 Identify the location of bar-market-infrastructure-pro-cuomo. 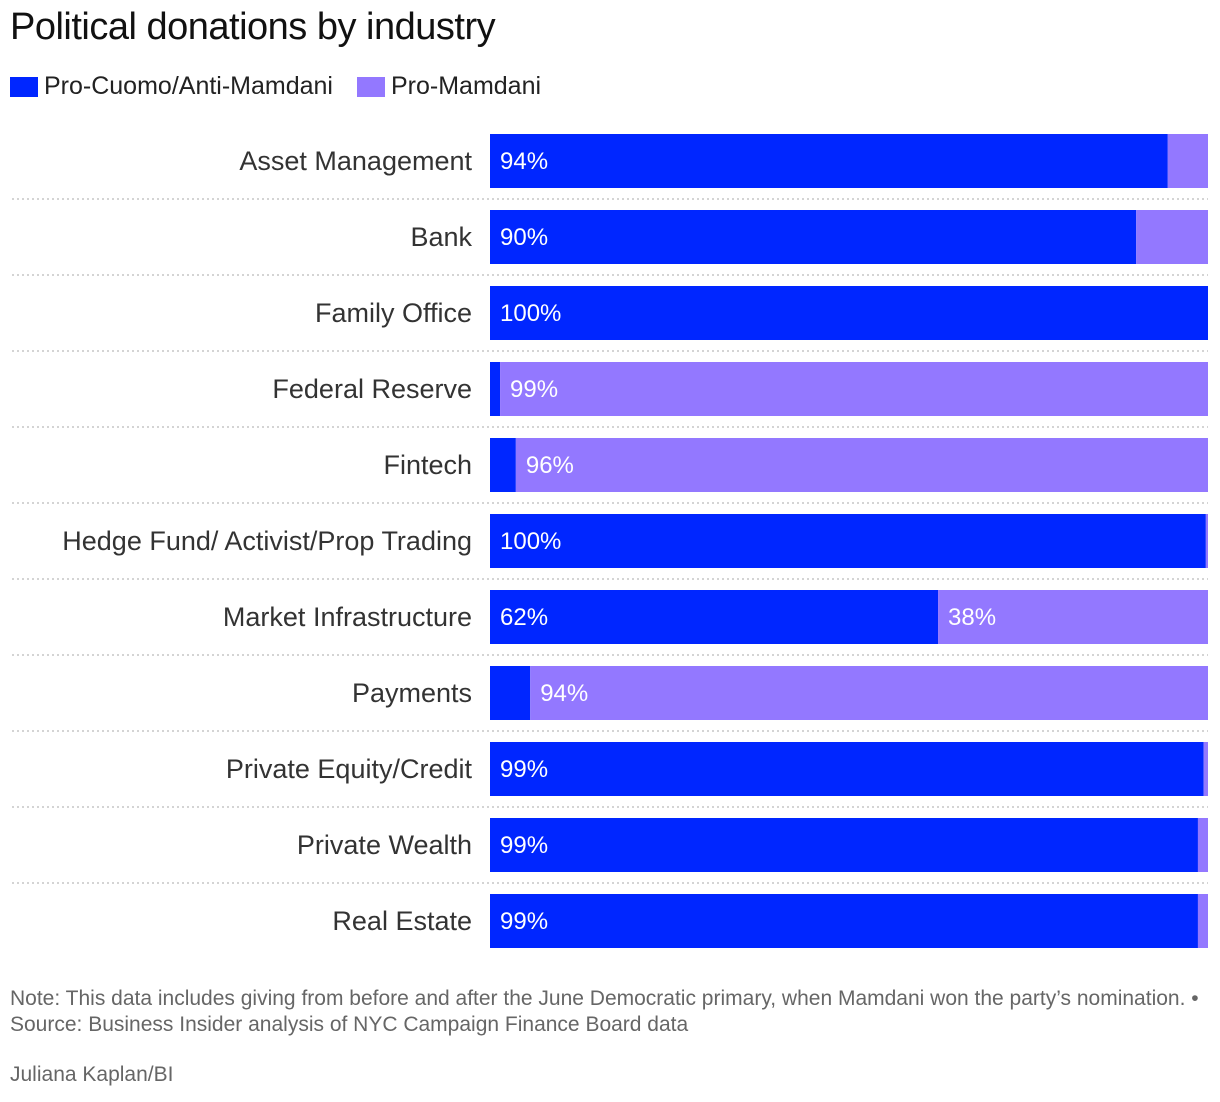
(714, 617).